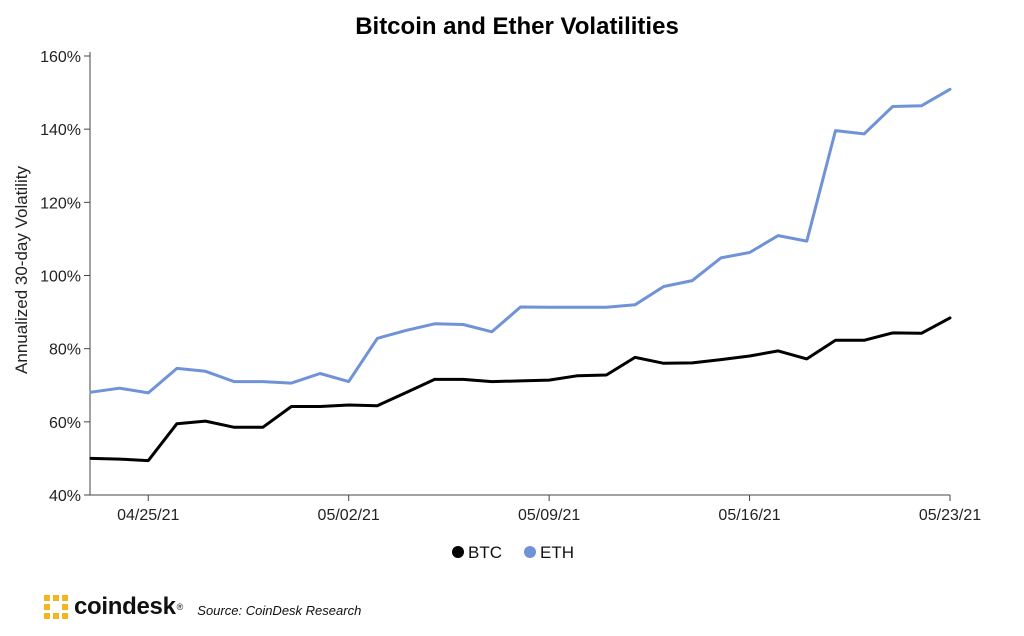 The height and width of the screenshot is (636, 1024). What do you see at coordinates (279, 610) in the screenshot?
I see `source-note: Source: CoinDesk Research` at bounding box center [279, 610].